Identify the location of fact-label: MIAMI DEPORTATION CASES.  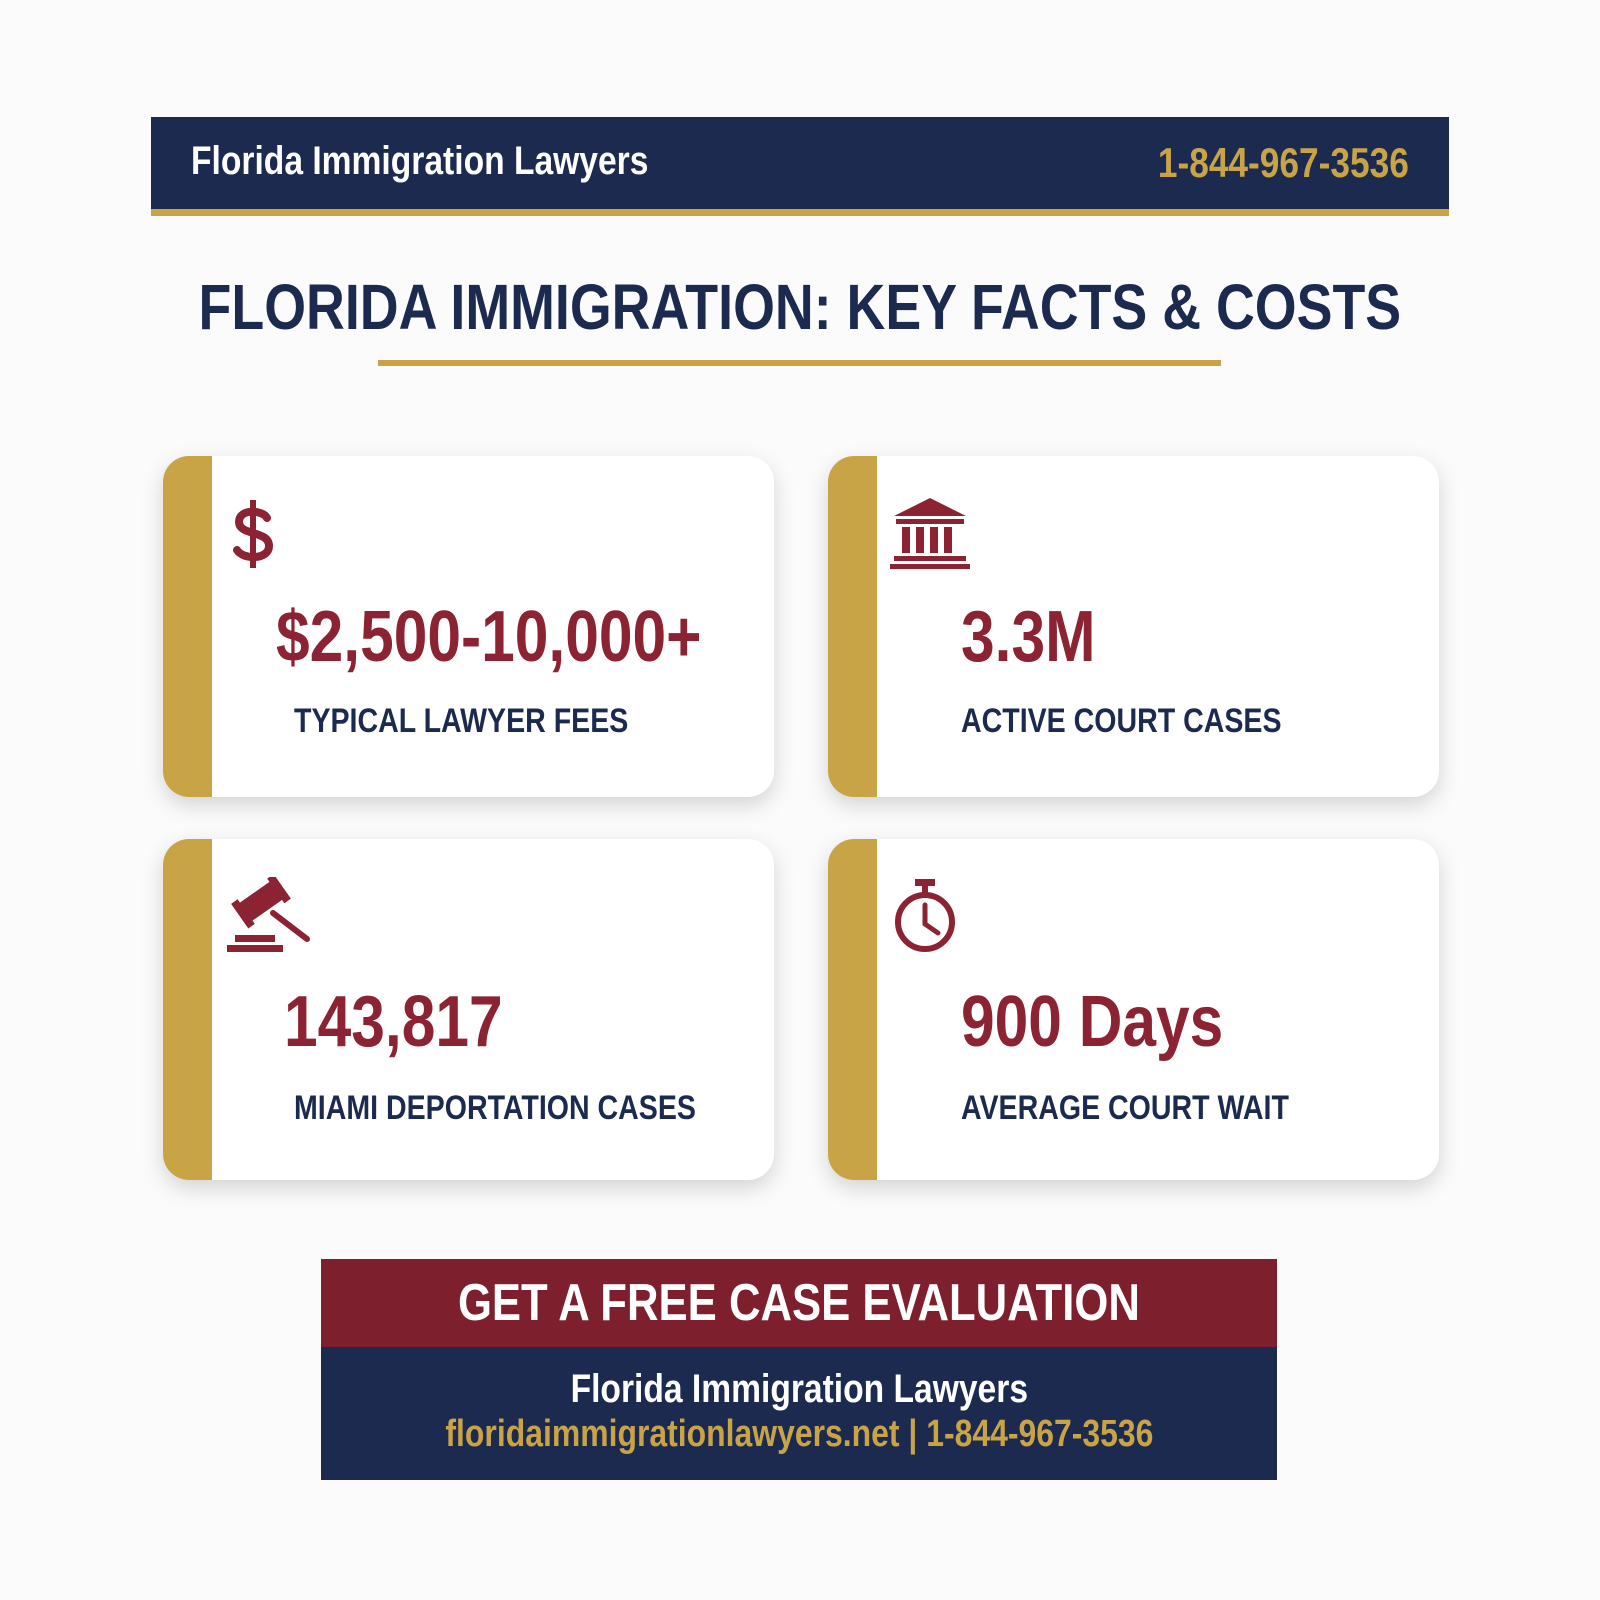
(495, 1108).